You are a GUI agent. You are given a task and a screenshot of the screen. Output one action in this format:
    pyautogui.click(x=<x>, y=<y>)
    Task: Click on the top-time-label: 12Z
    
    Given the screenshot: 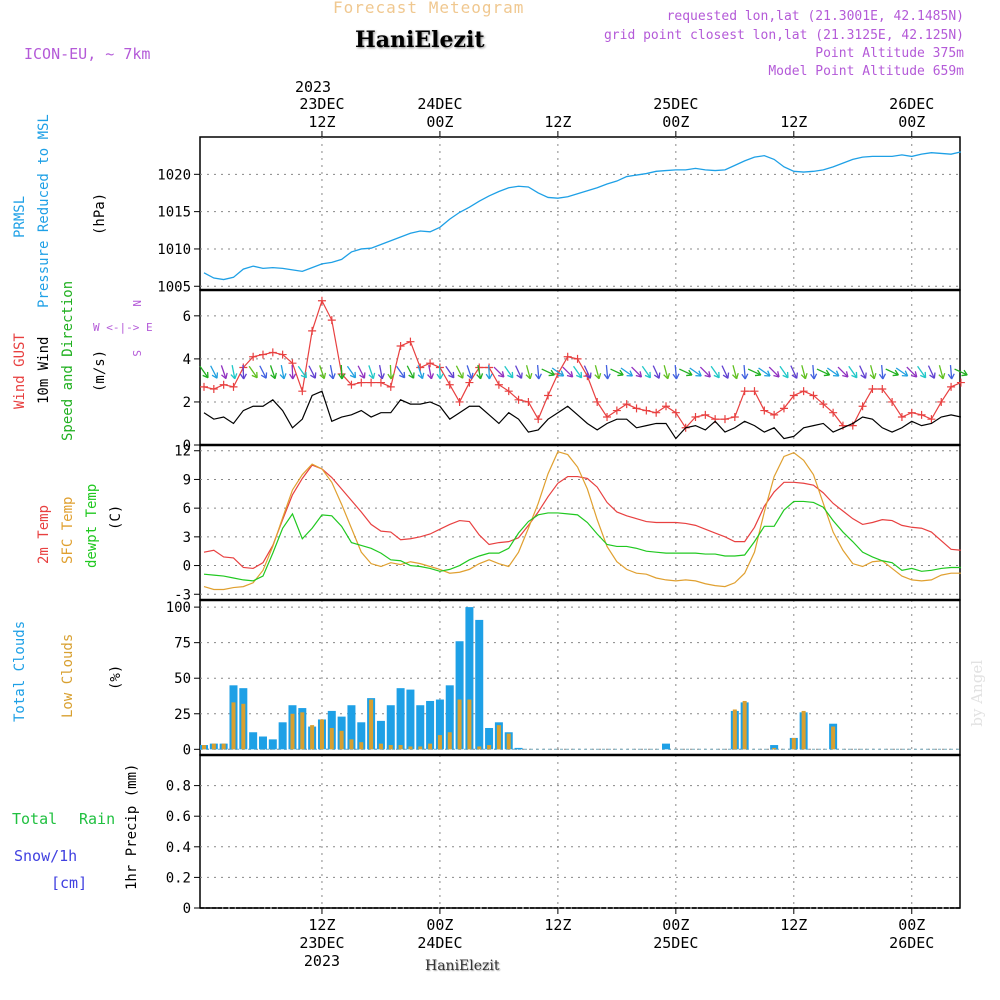 What is the action you would take?
    pyautogui.click(x=557, y=122)
    